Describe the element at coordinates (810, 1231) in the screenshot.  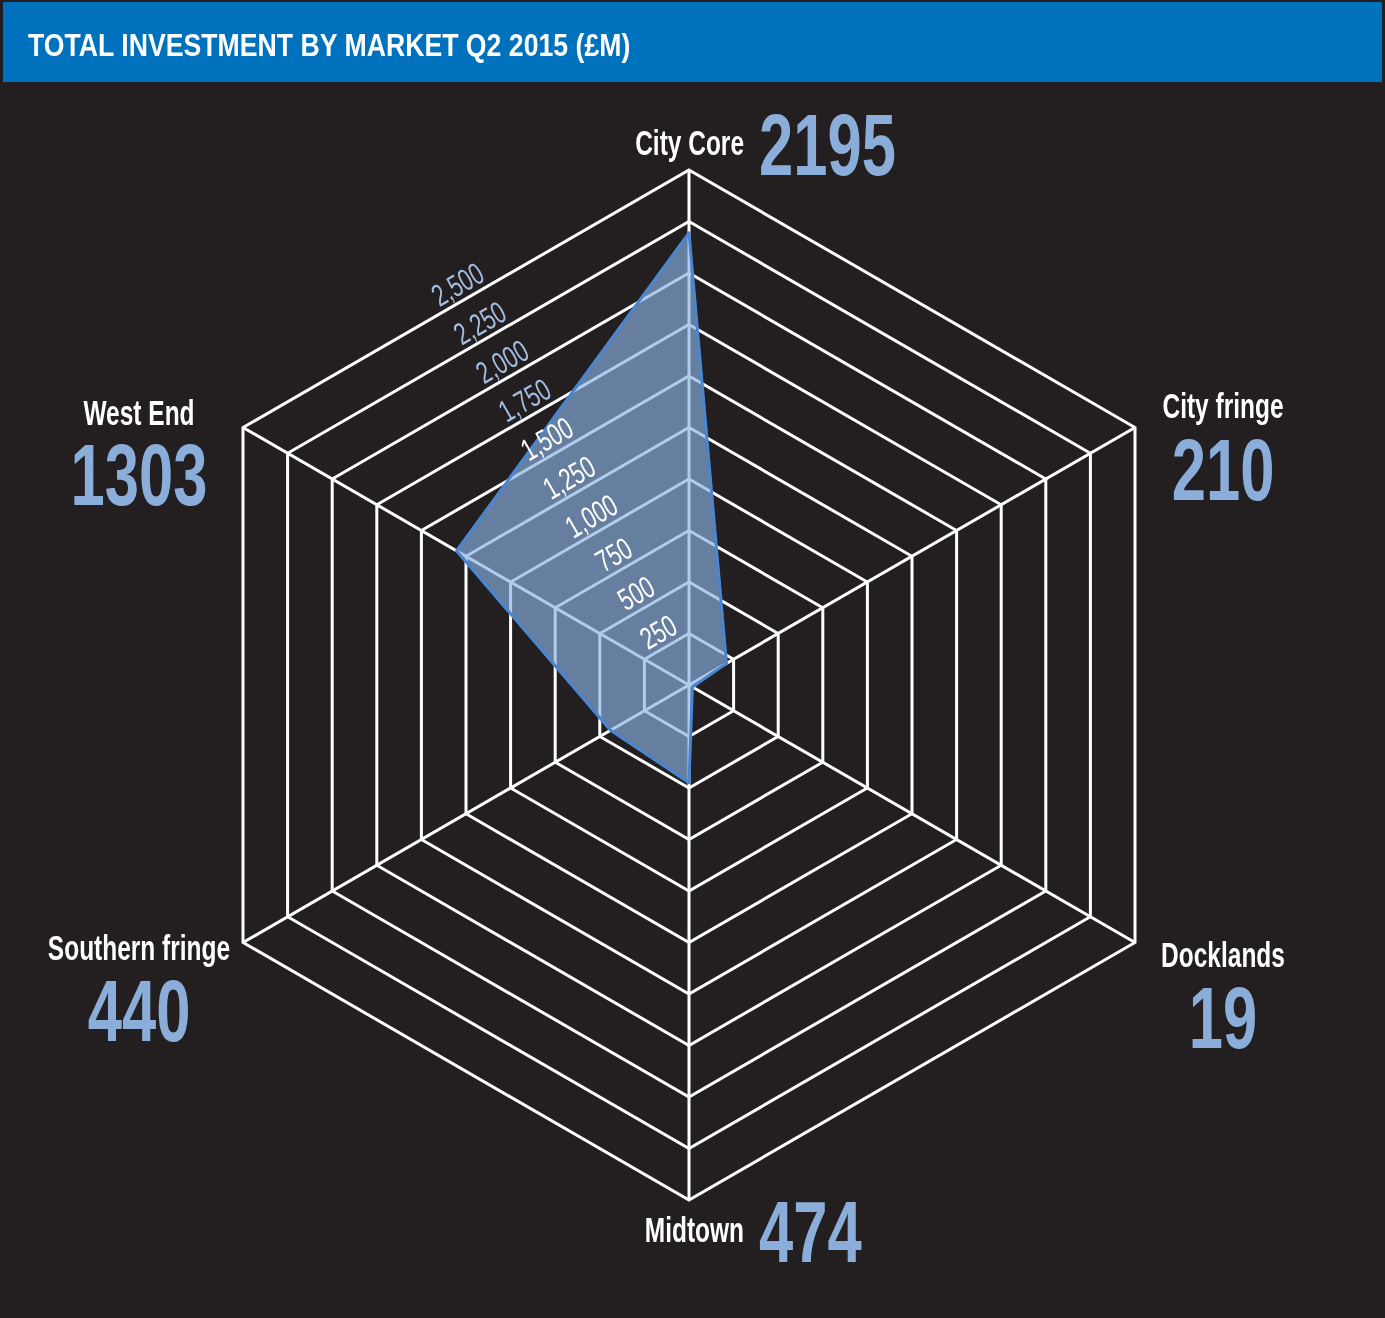
I see `text: 474` at that location.